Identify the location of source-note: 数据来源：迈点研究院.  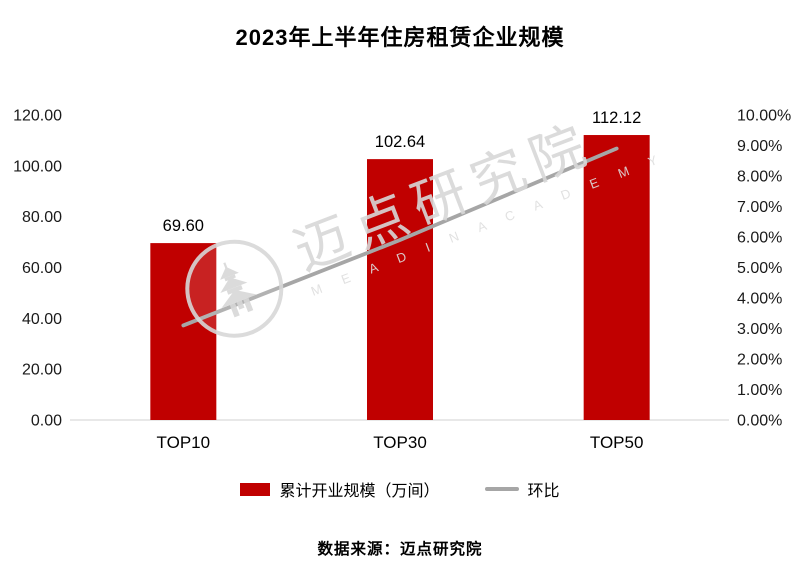
(400, 549).